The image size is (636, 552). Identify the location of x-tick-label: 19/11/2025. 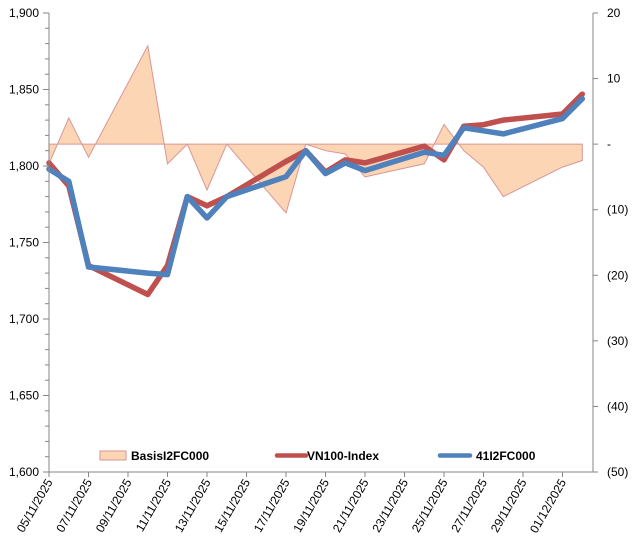
(311, 505).